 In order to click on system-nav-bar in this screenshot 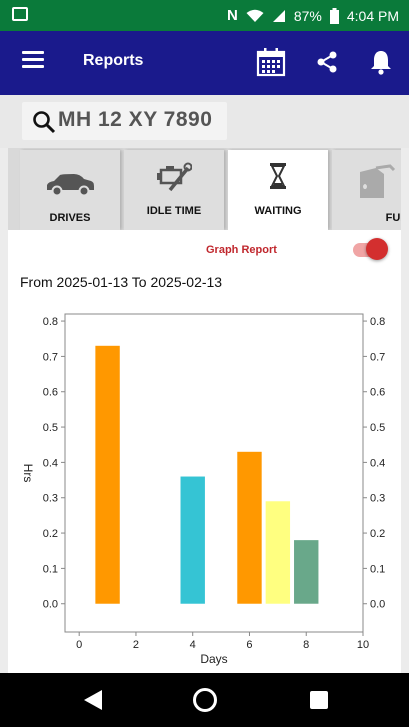, I will do `click(204, 700)`.